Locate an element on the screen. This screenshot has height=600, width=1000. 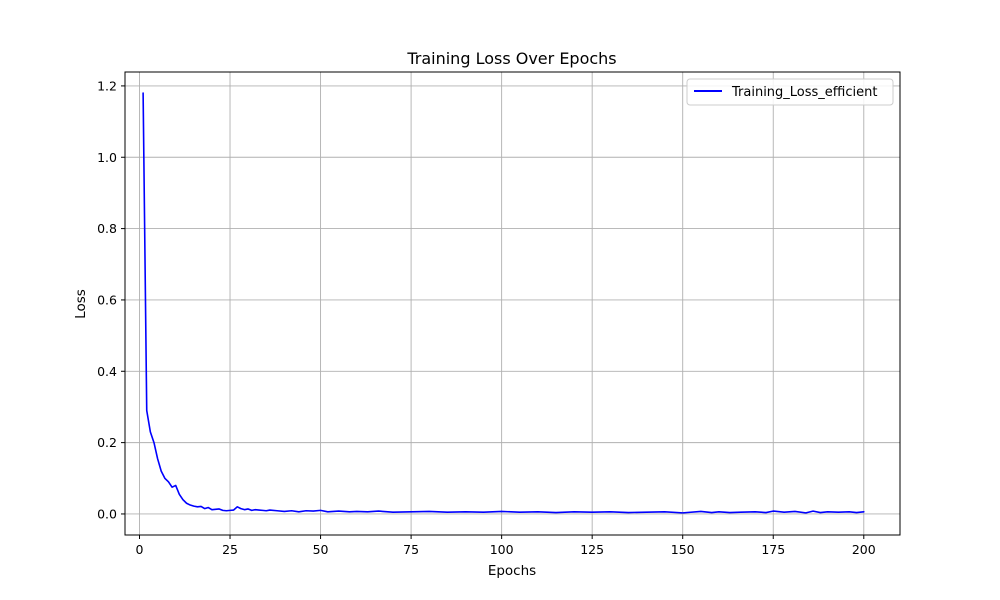
x-tick-label: 75 is located at coordinates (411, 549).